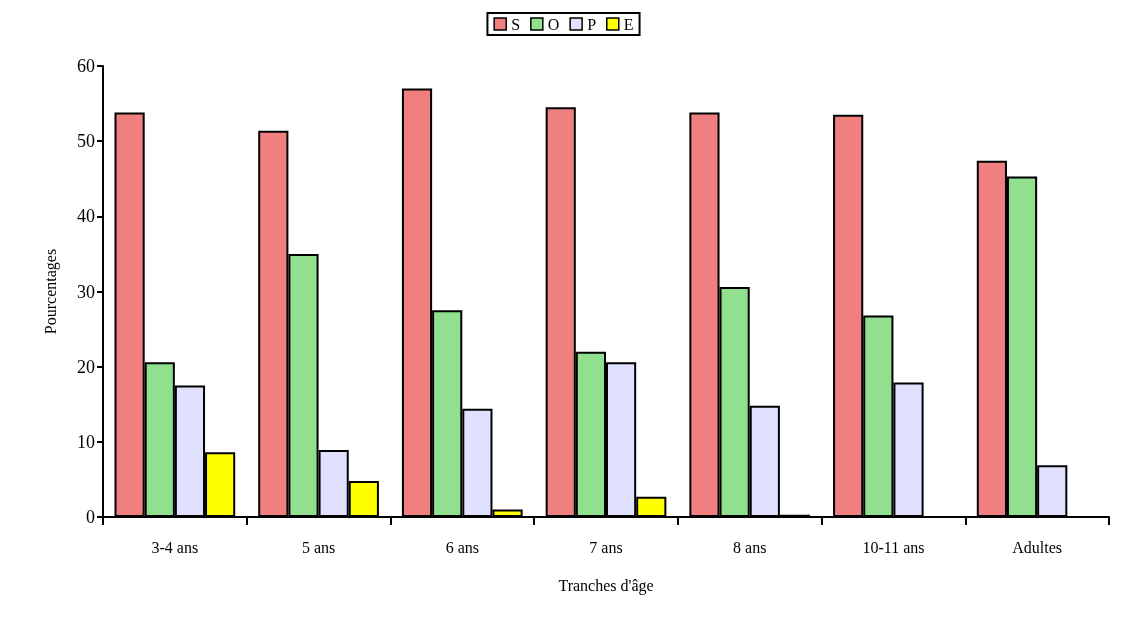 This screenshot has height=637, width=1127. I want to click on y-tick-label: 20, so click(86, 366).